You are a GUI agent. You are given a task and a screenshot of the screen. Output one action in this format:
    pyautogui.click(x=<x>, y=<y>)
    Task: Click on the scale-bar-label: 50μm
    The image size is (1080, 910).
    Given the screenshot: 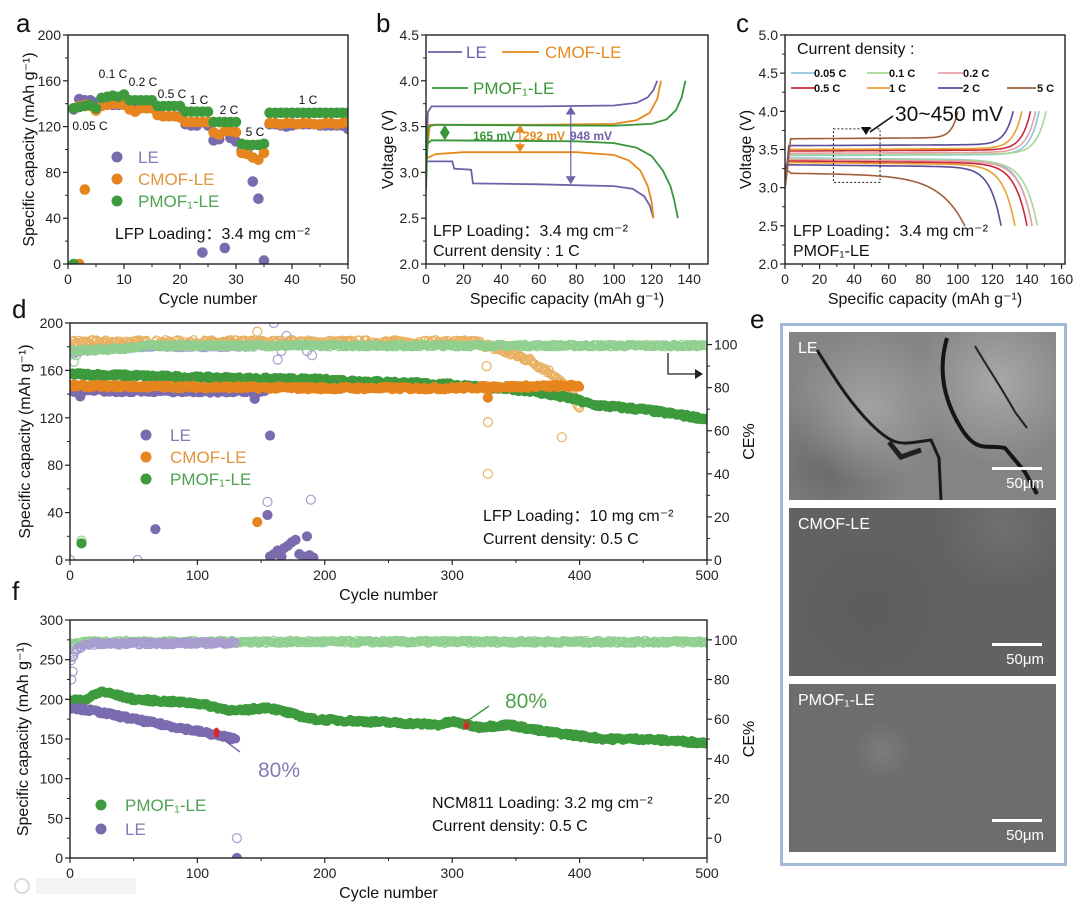 What is the action you would take?
    pyautogui.click(x=1025, y=483)
    